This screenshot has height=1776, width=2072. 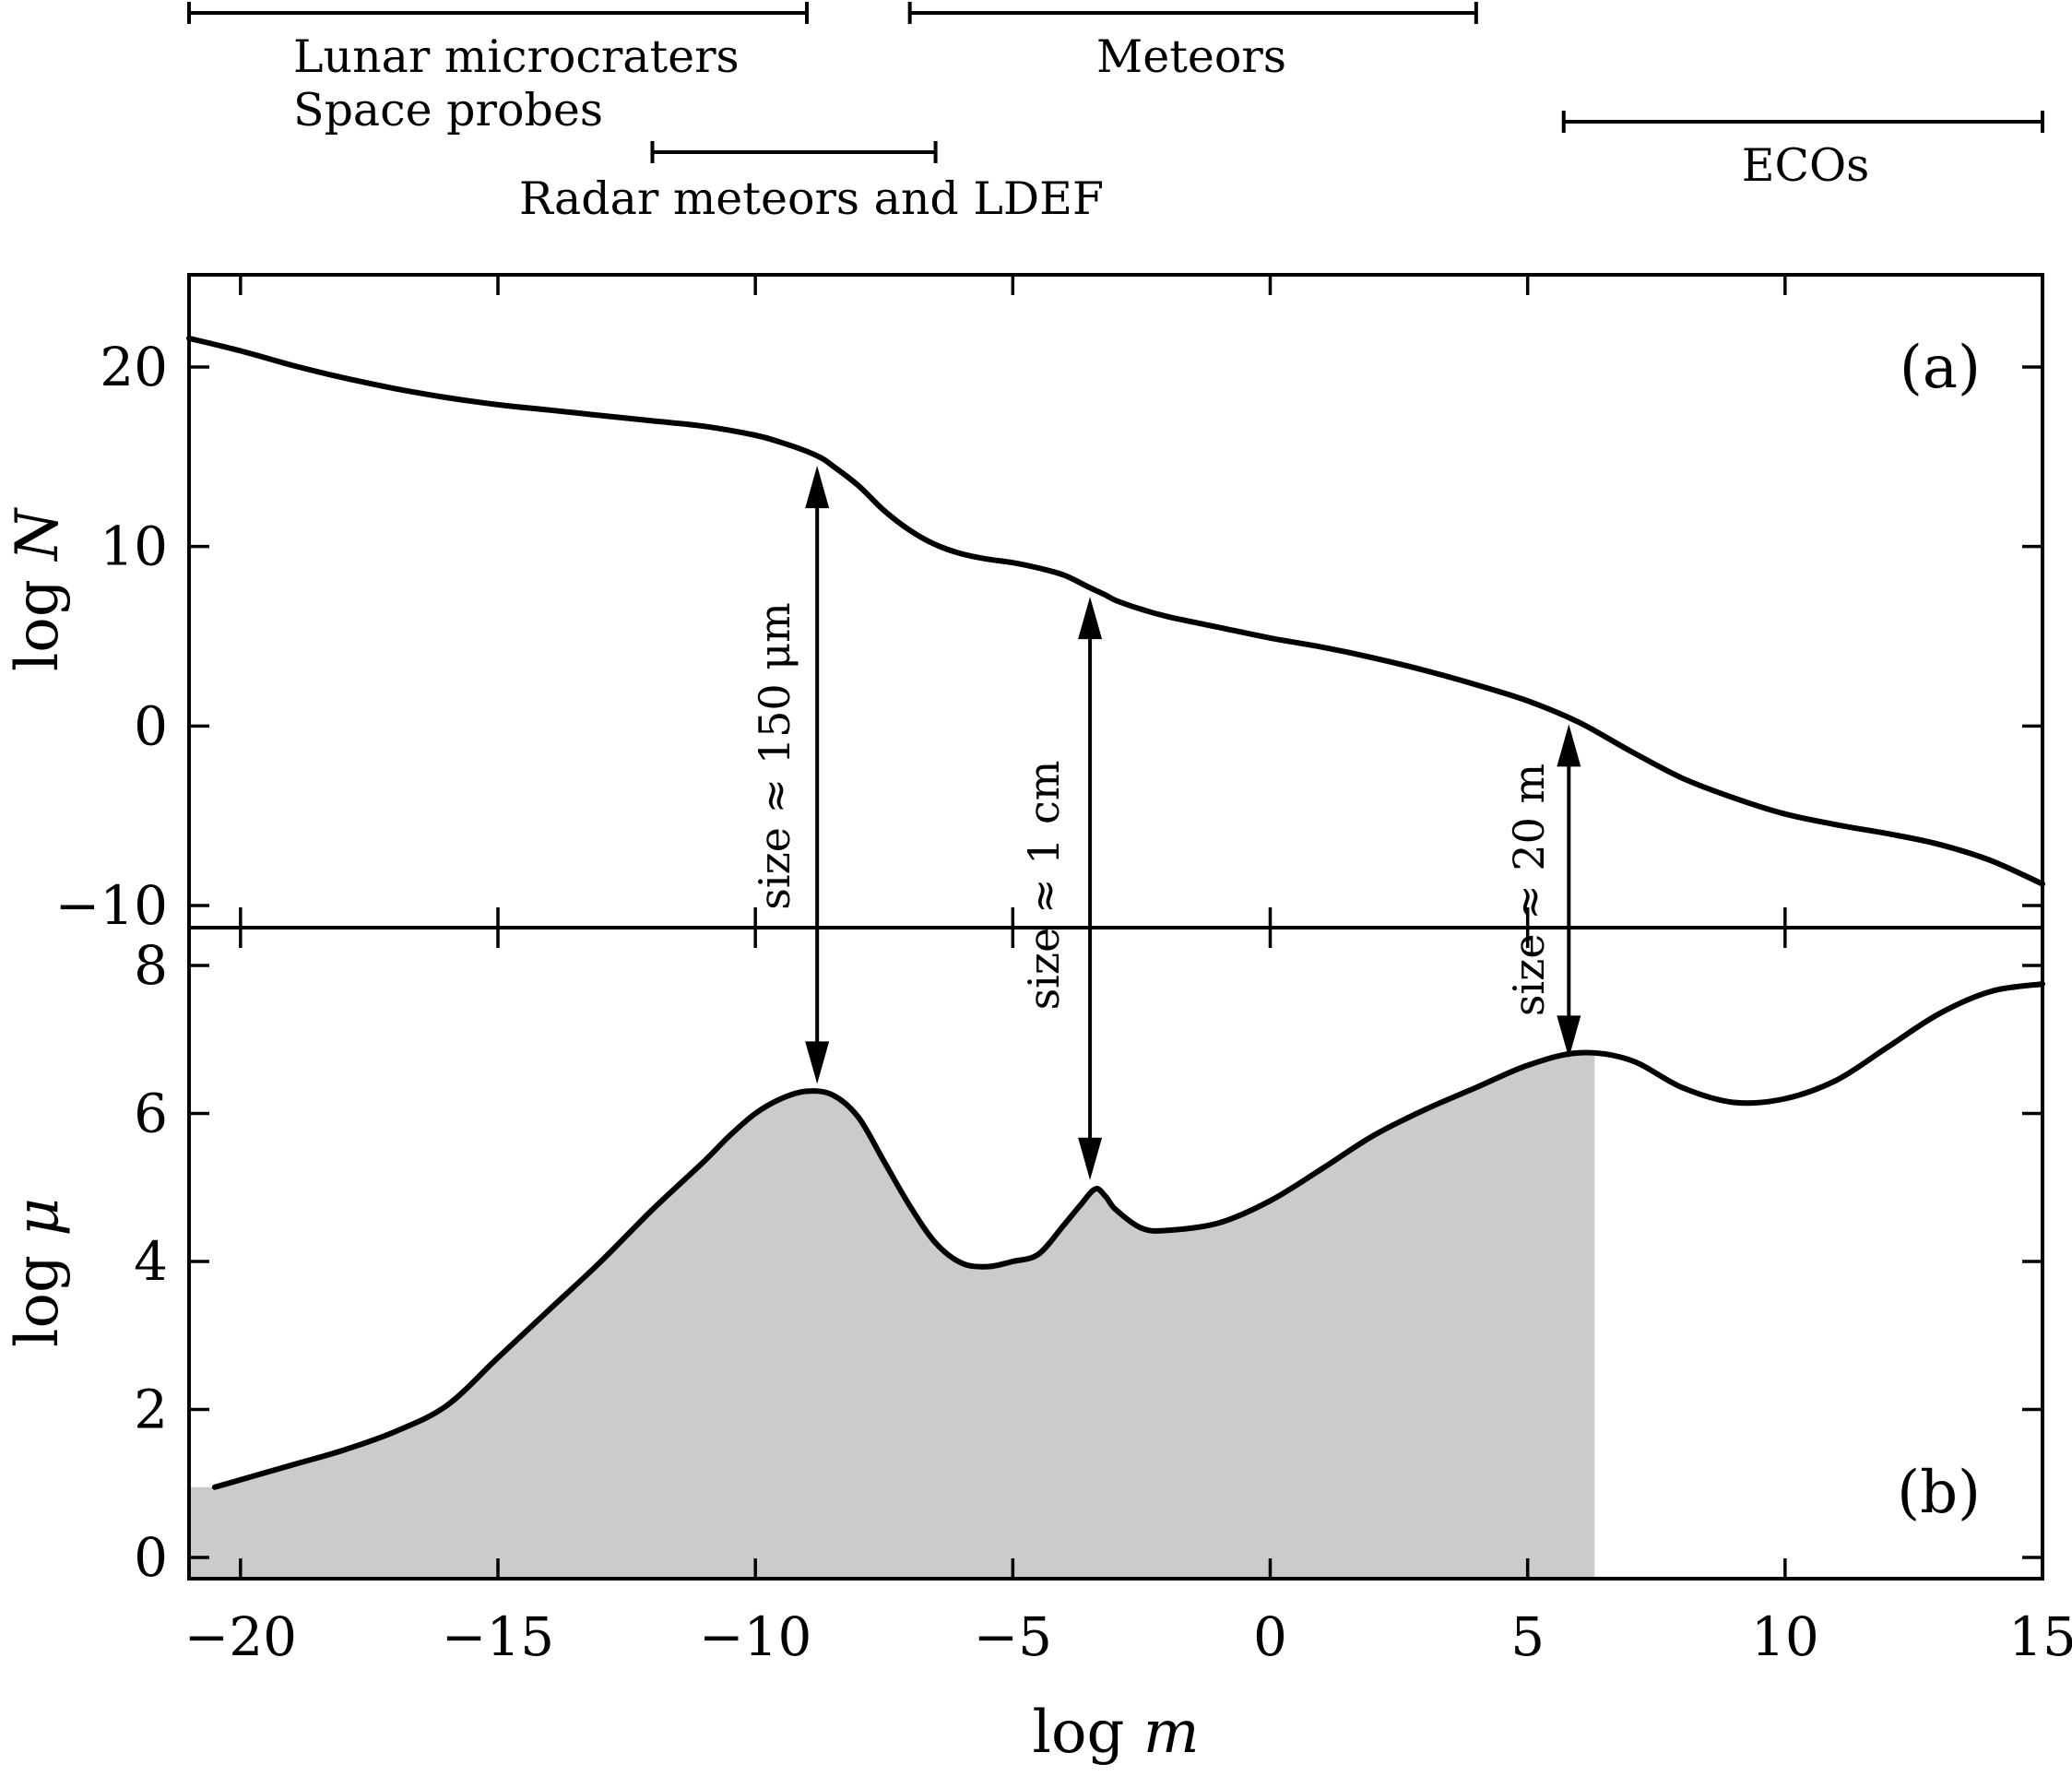 I want to click on size-annotation-label: size ≈ 1 cm, so click(x=1044, y=886).